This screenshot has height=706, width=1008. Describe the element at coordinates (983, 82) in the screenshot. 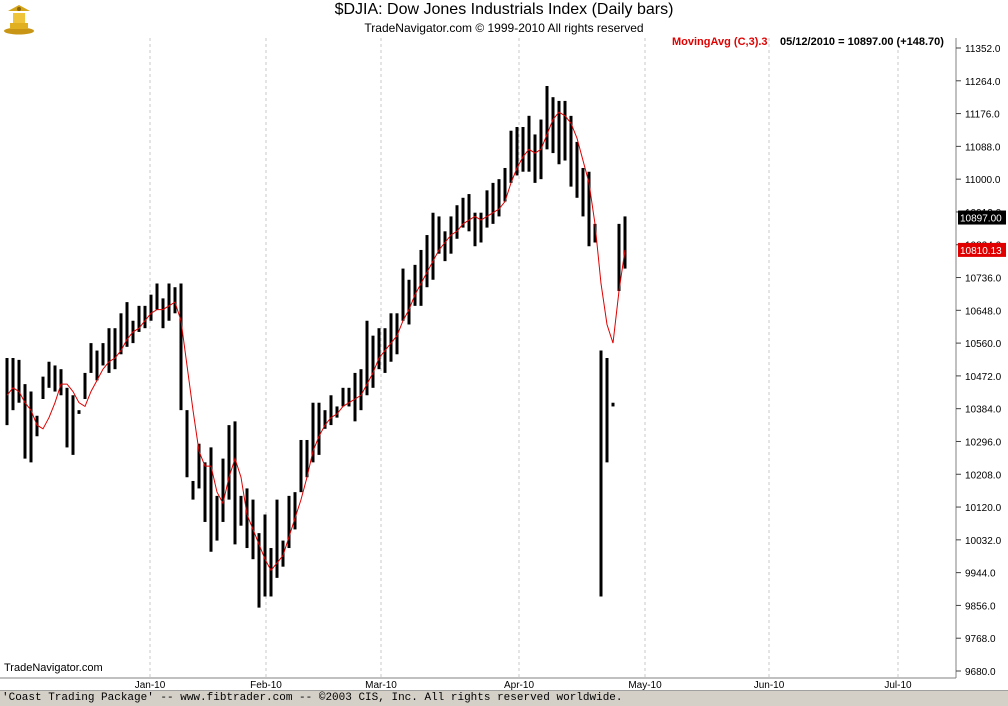

I see `y-tick-label: 11264.0` at that location.